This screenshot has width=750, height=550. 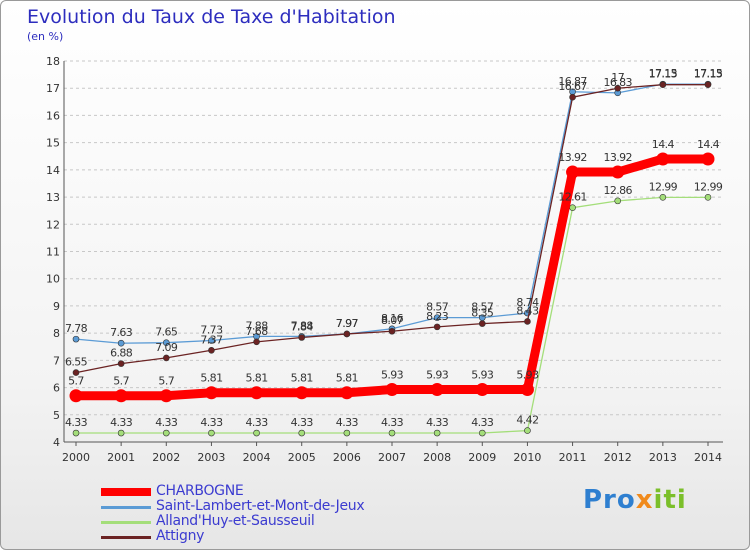 I want to click on data-label: 7.97, so click(x=347, y=323).